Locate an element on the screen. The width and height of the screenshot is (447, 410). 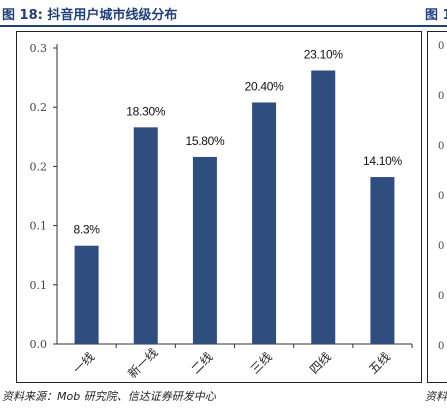
source-note: 资料来源：Mob 研究院、信达证券研发中心 is located at coordinates (109, 396).